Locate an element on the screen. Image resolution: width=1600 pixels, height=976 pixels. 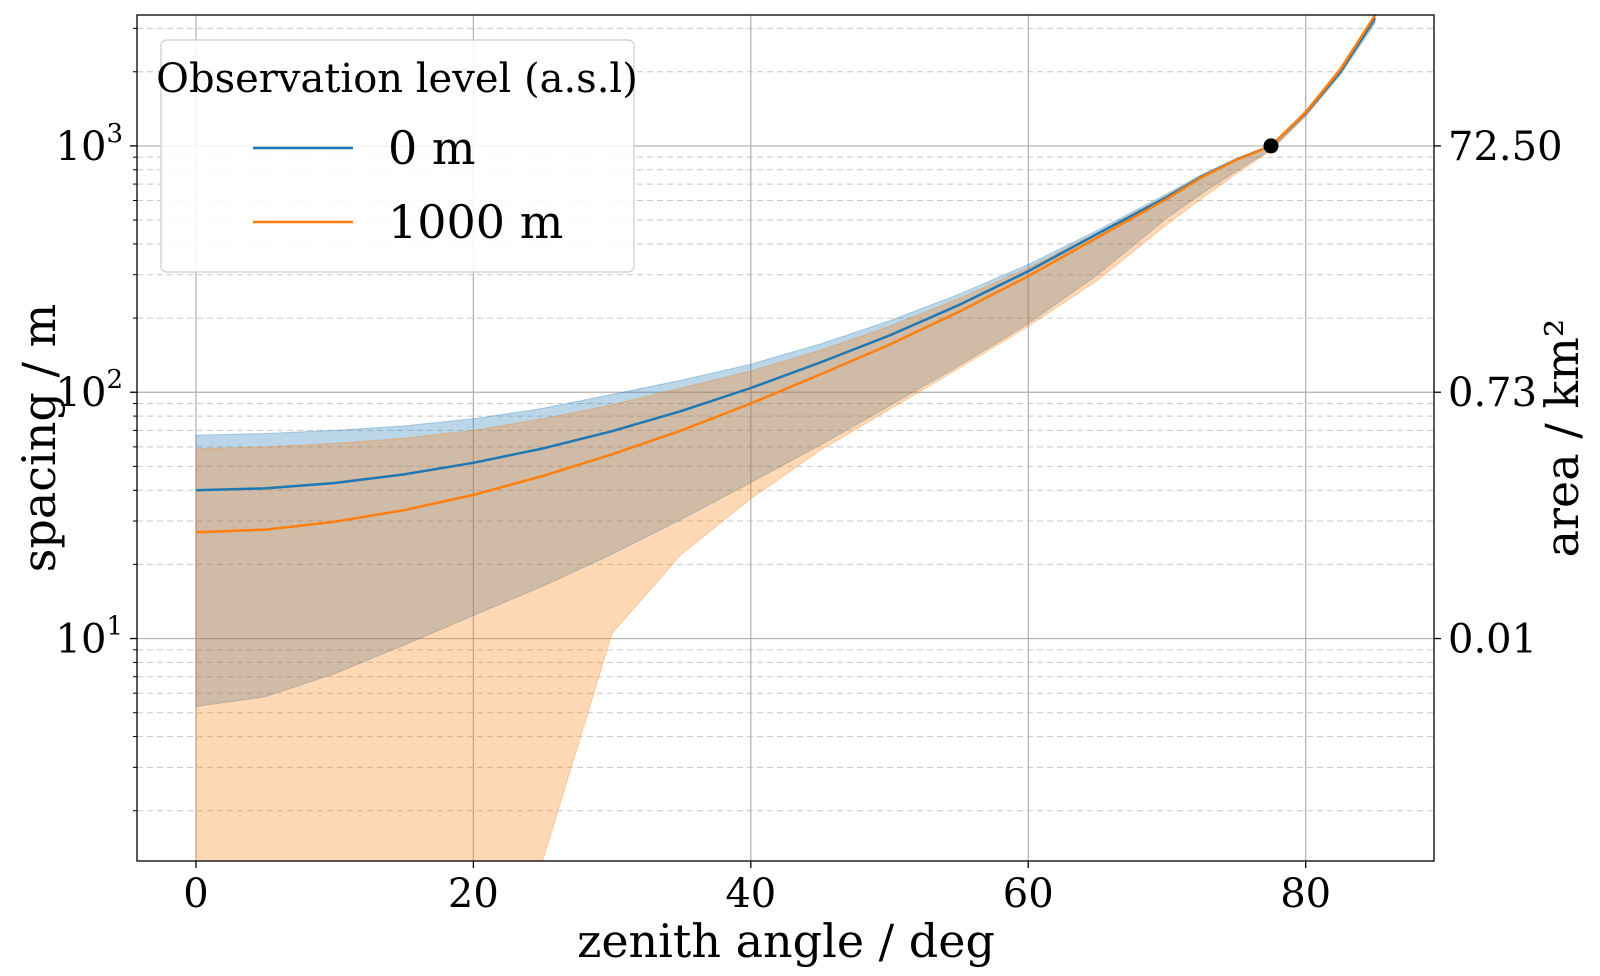
y2-axis-ticks: 0.01 0.73 72.50 is located at coordinates (1498, 393).